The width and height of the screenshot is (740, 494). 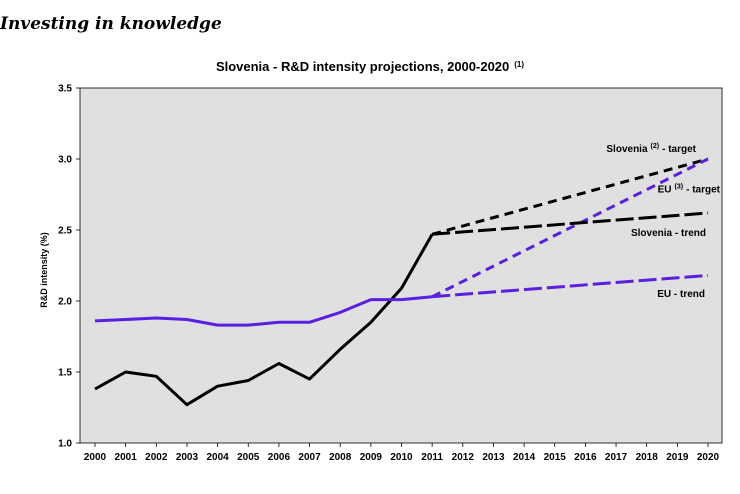 I want to click on y-tick-label: 2.0, so click(x=65, y=302).